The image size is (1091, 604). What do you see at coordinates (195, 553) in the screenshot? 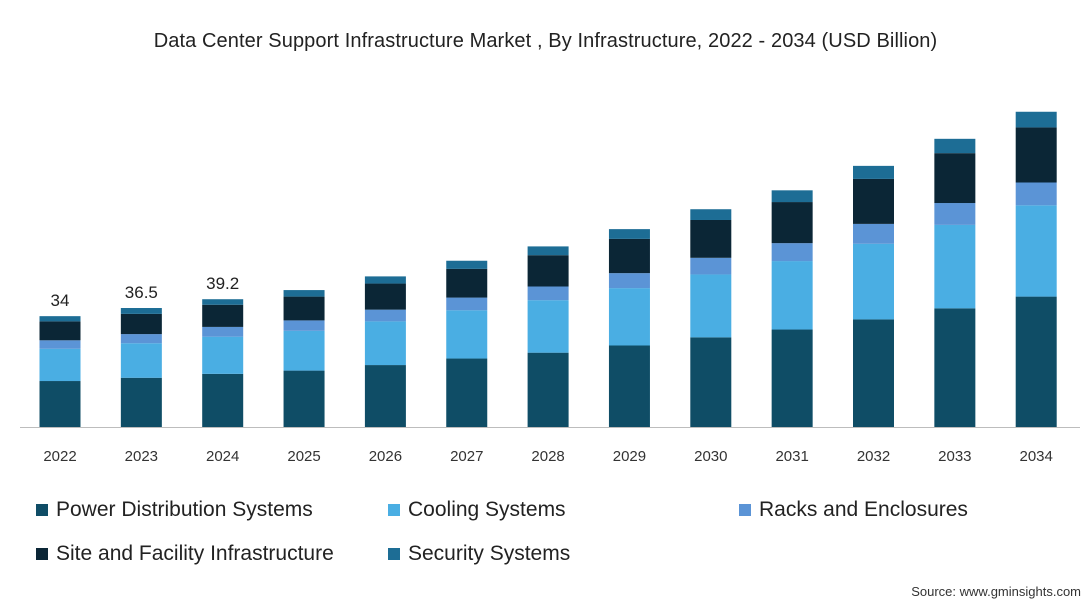
I see `legend-label-4: Site and Facility Infrastructure` at bounding box center [195, 553].